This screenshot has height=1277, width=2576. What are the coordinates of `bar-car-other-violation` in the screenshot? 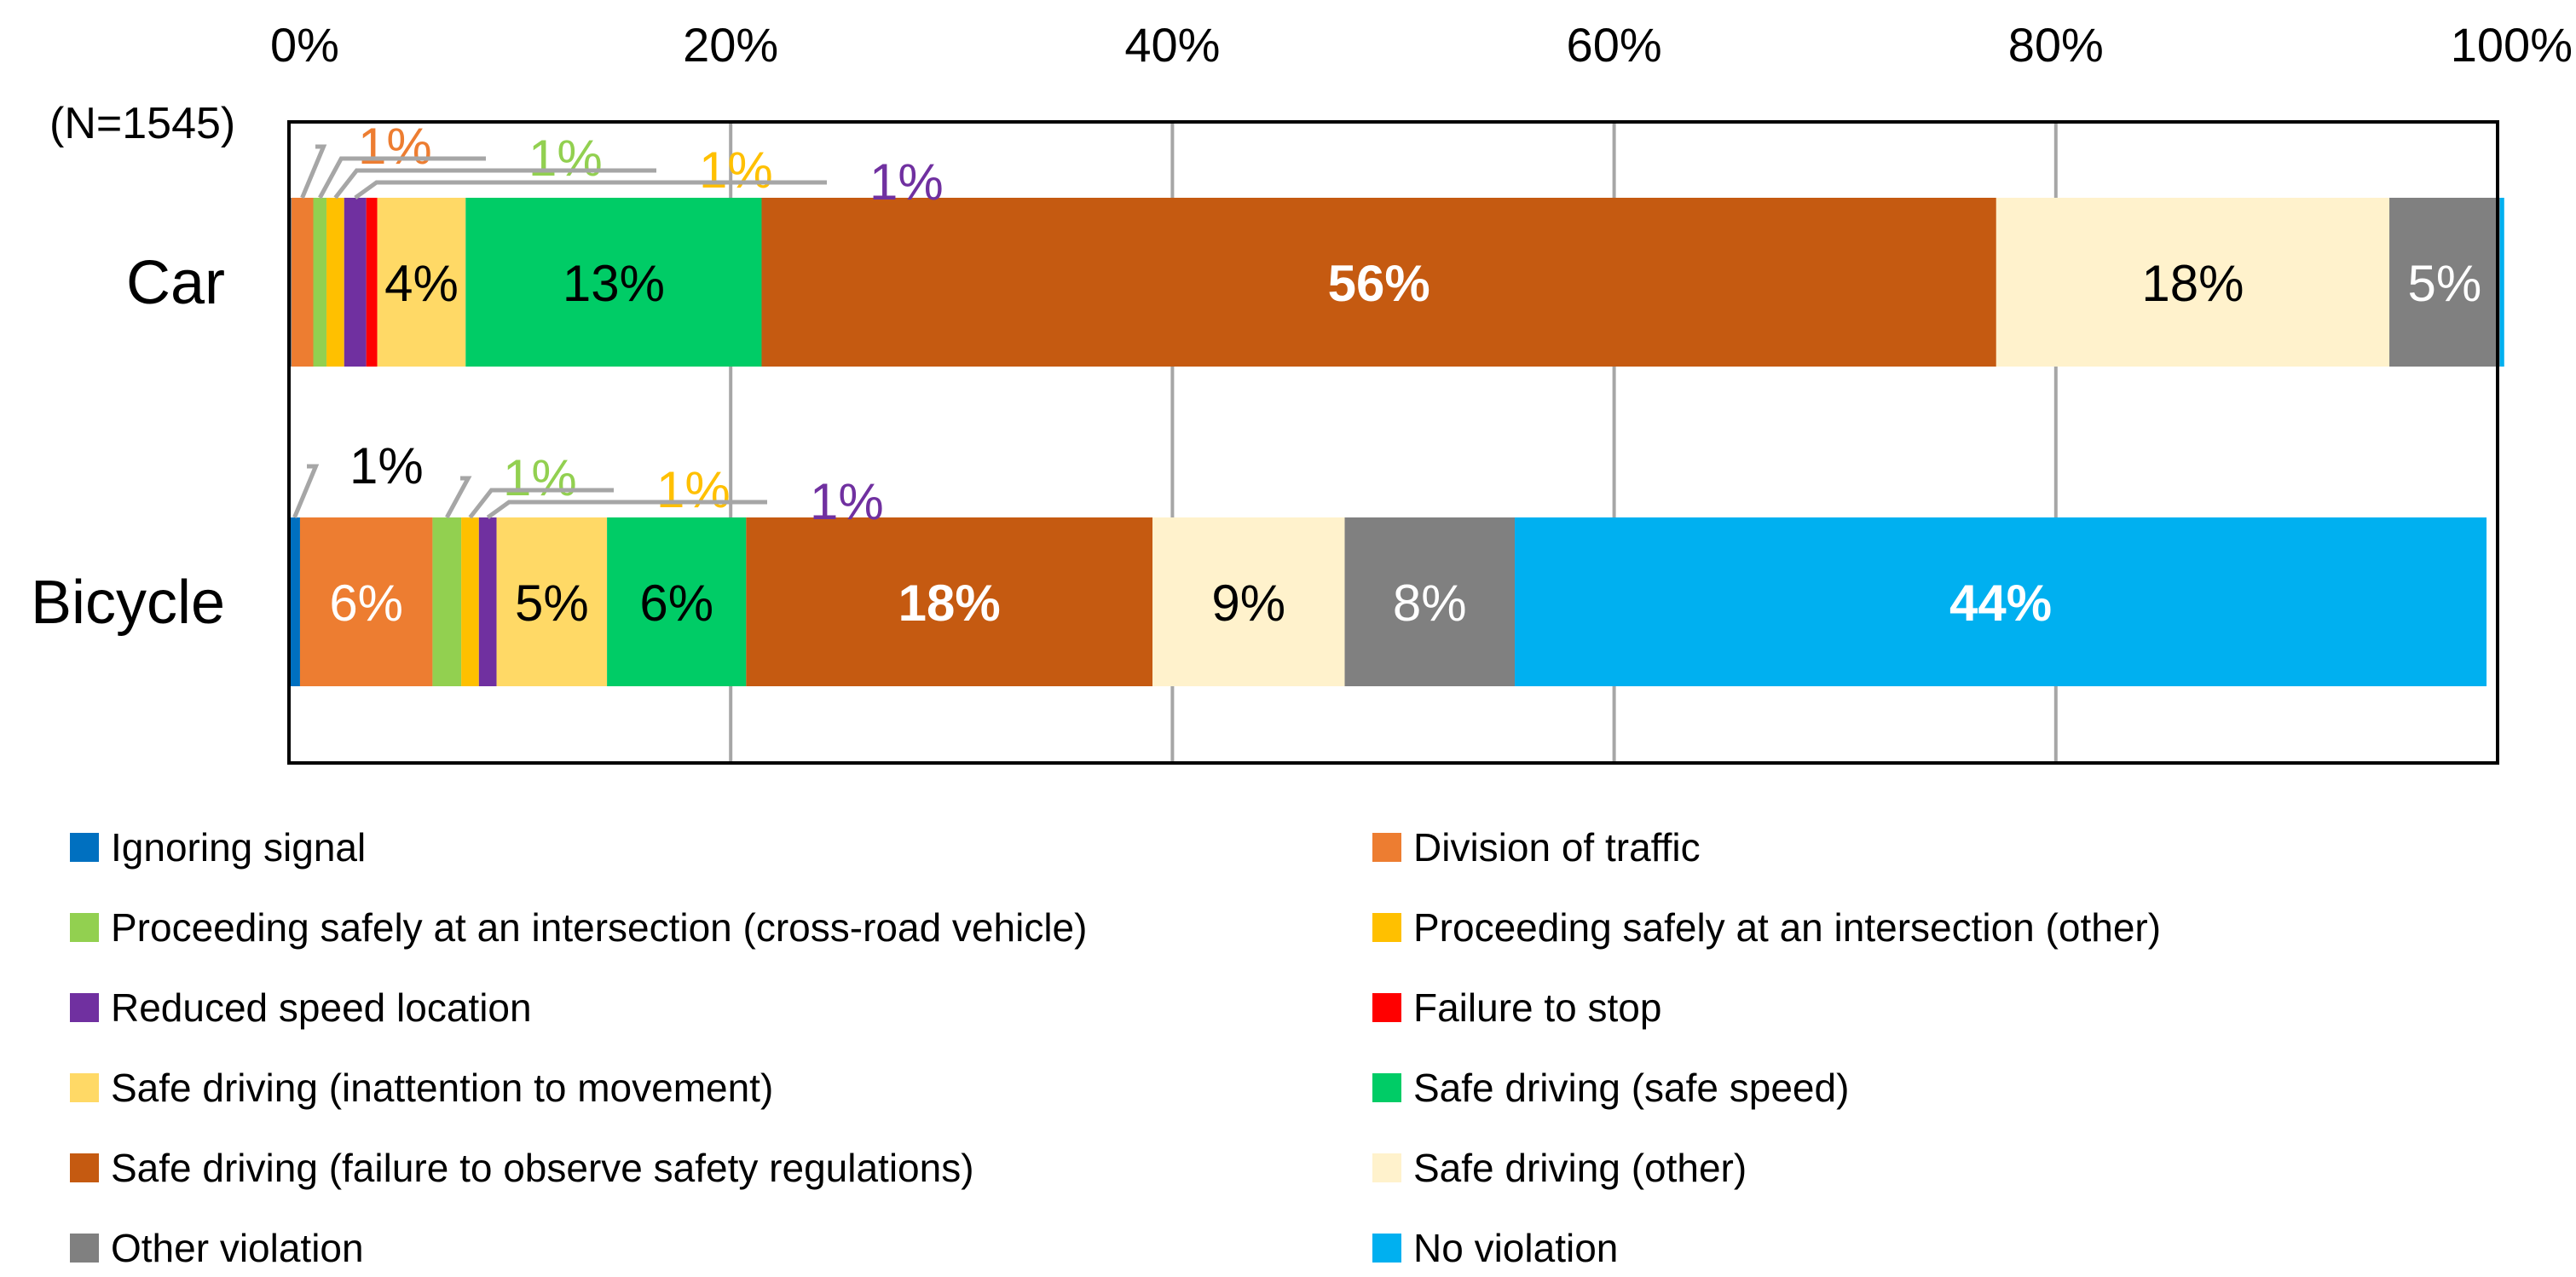 It's located at (2444, 282).